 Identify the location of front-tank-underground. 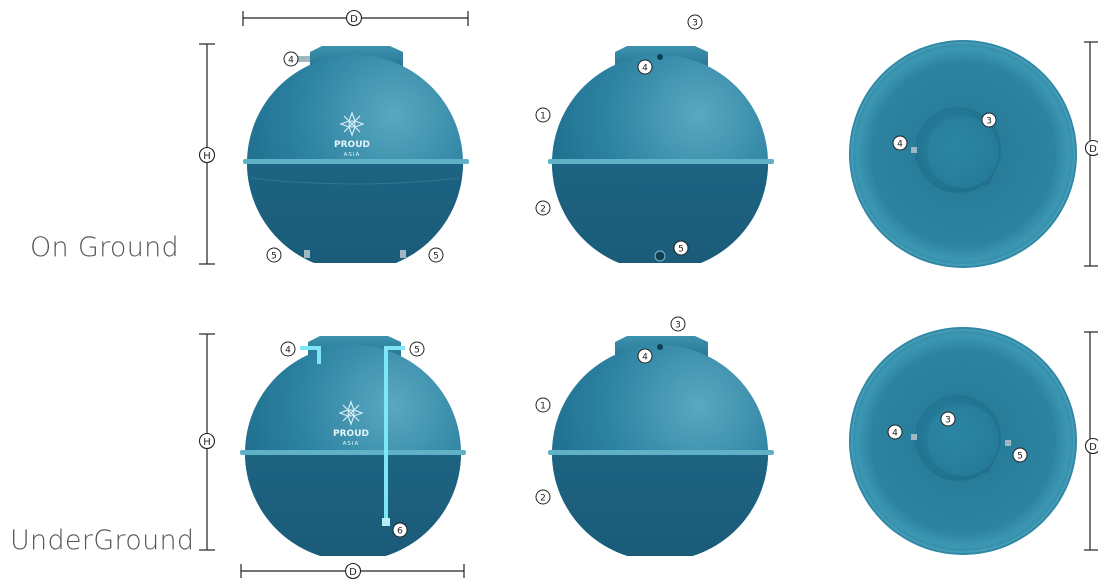
(353, 446).